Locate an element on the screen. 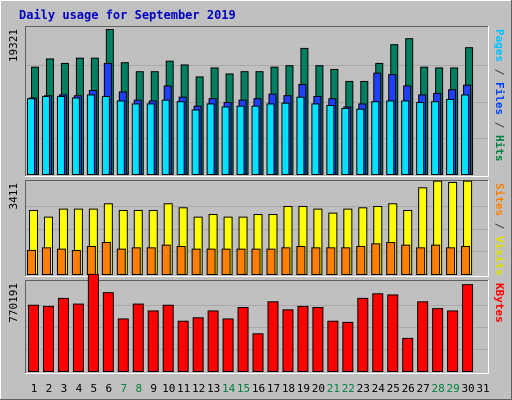 This screenshot has height=400, width=512. x-tick-day-8: 8 is located at coordinates (138, 388).